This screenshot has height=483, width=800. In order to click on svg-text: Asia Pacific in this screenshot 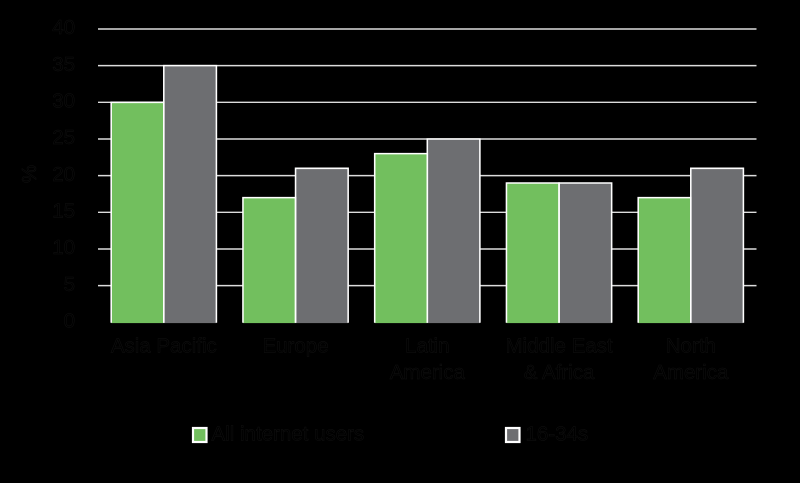, I will do `click(164, 346)`.